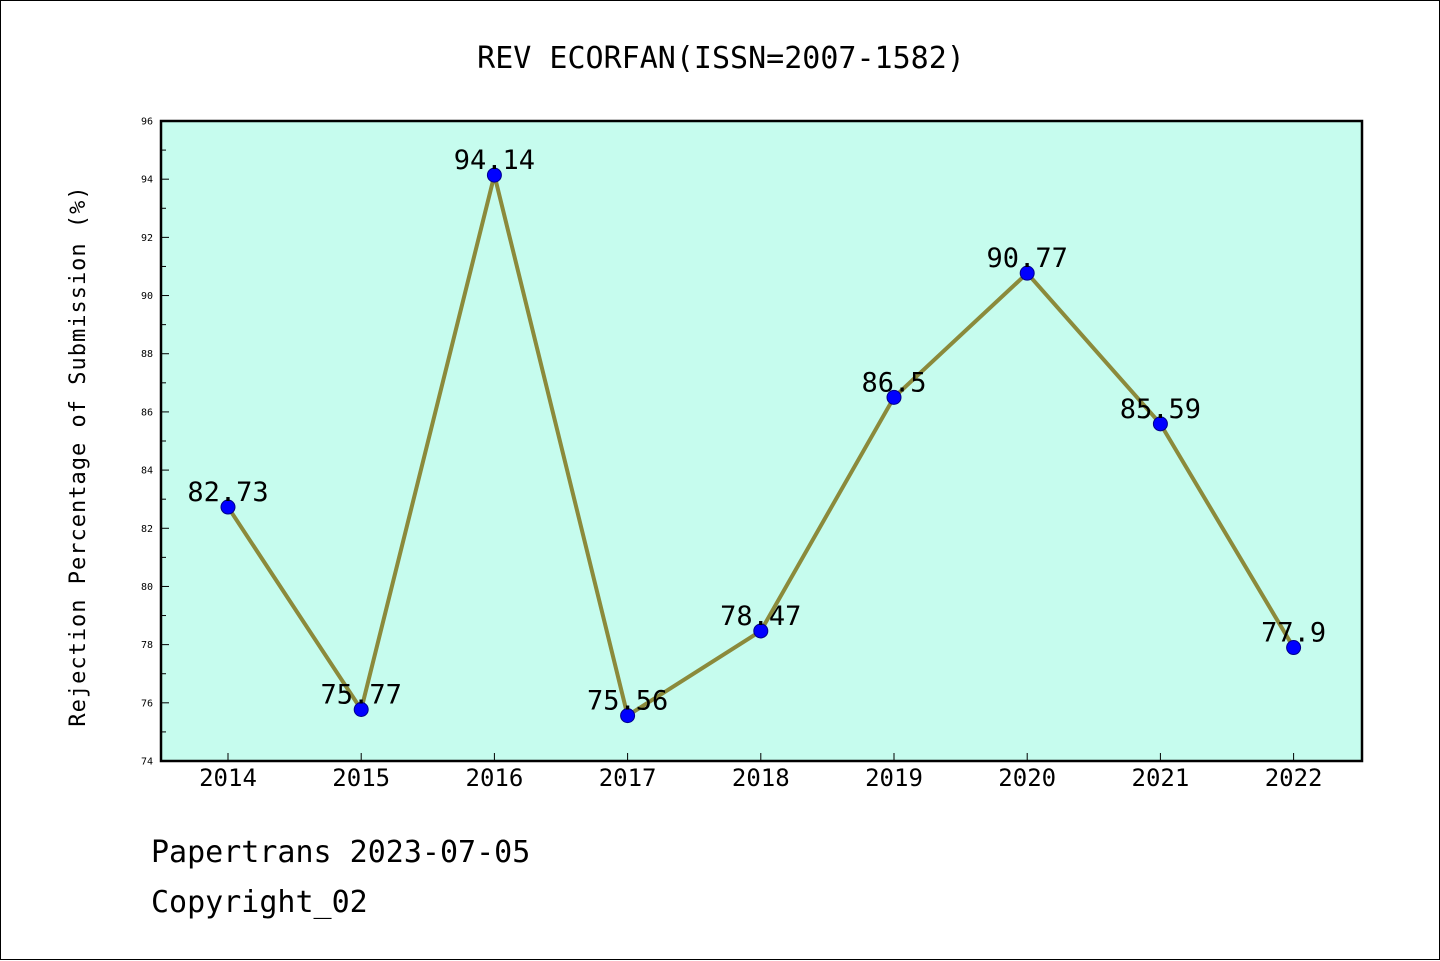  What do you see at coordinates (147, 296) in the screenshot?
I see `y-tick-label: 90` at bounding box center [147, 296].